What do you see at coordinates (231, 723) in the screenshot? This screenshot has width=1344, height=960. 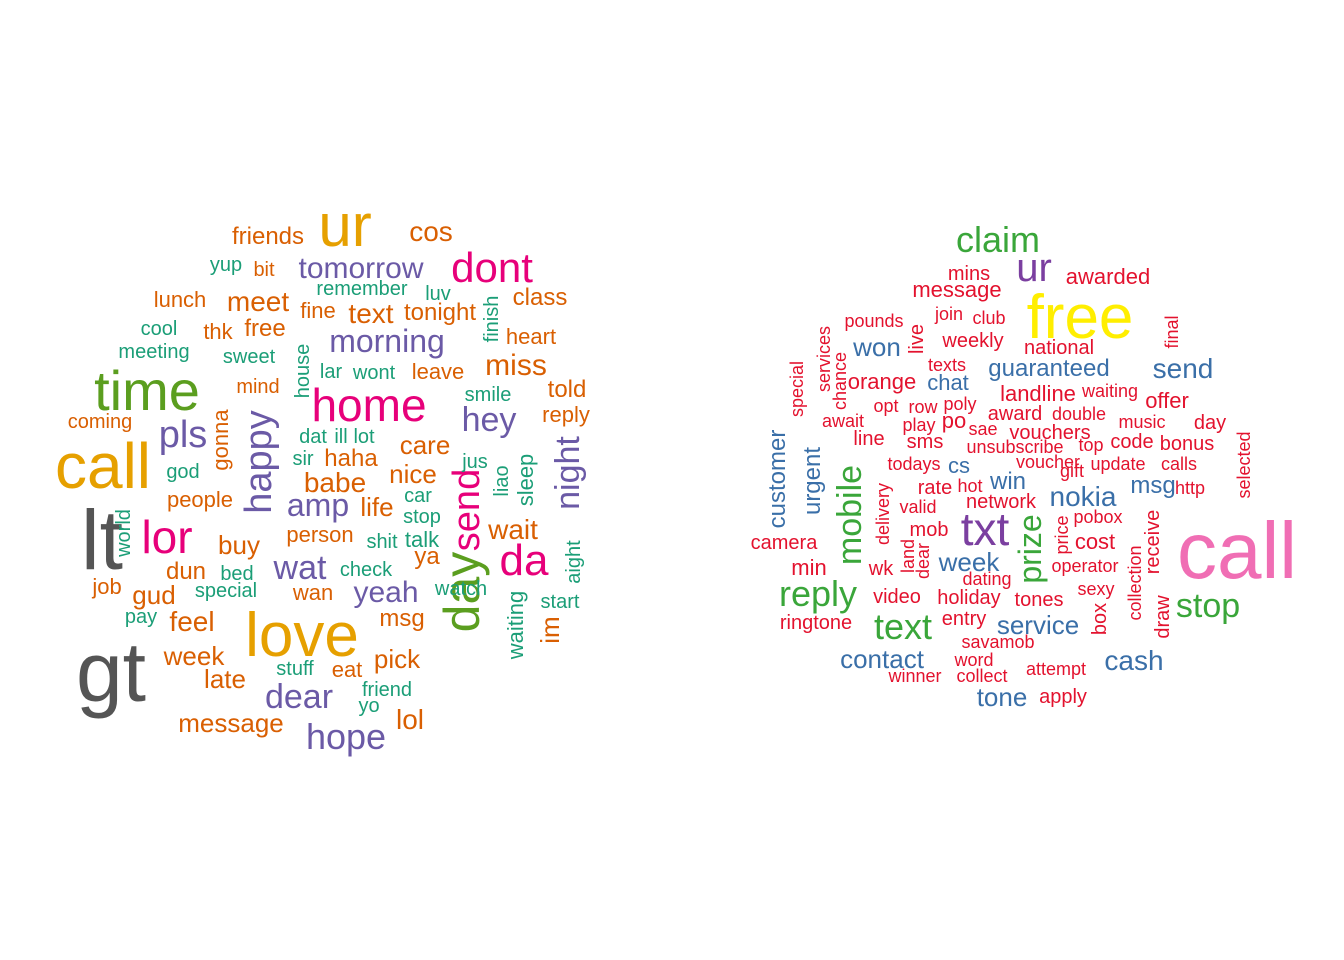 I see `ham-word-message: message` at bounding box center [231, 723].